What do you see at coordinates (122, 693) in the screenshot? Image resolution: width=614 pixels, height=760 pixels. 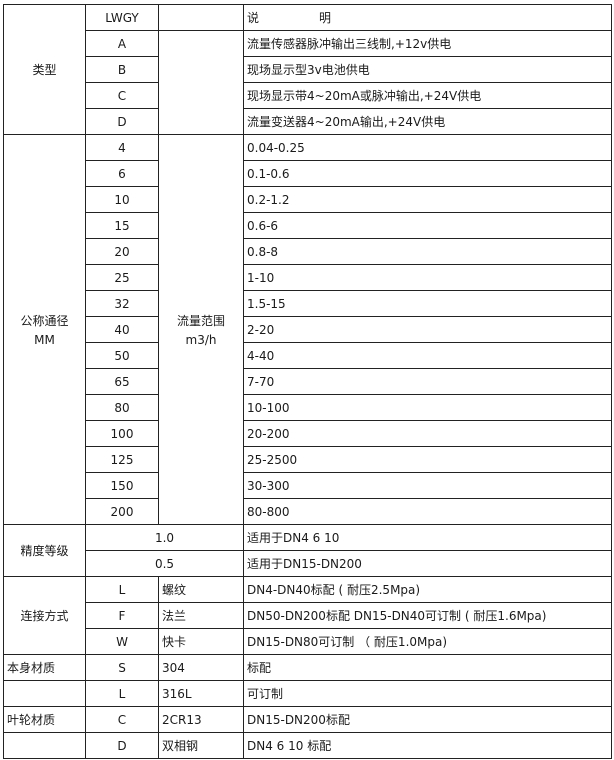 I see `body-code: L` at bounding box center [122, 693].